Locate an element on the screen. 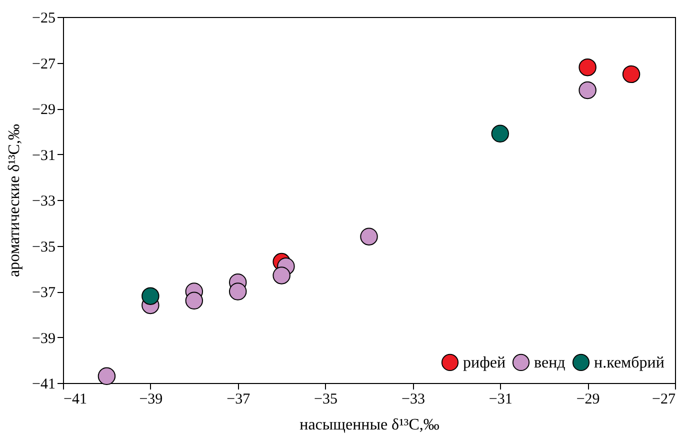 This screenshot has width=690, height=437. legend-label: венд is located at coordinates (550, 363).